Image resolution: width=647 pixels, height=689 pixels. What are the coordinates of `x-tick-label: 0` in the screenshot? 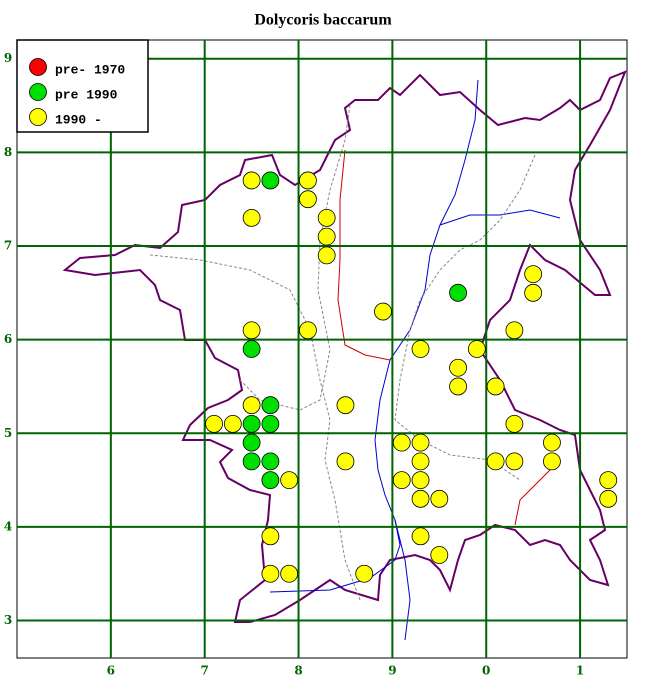 It's located at (486, 671).